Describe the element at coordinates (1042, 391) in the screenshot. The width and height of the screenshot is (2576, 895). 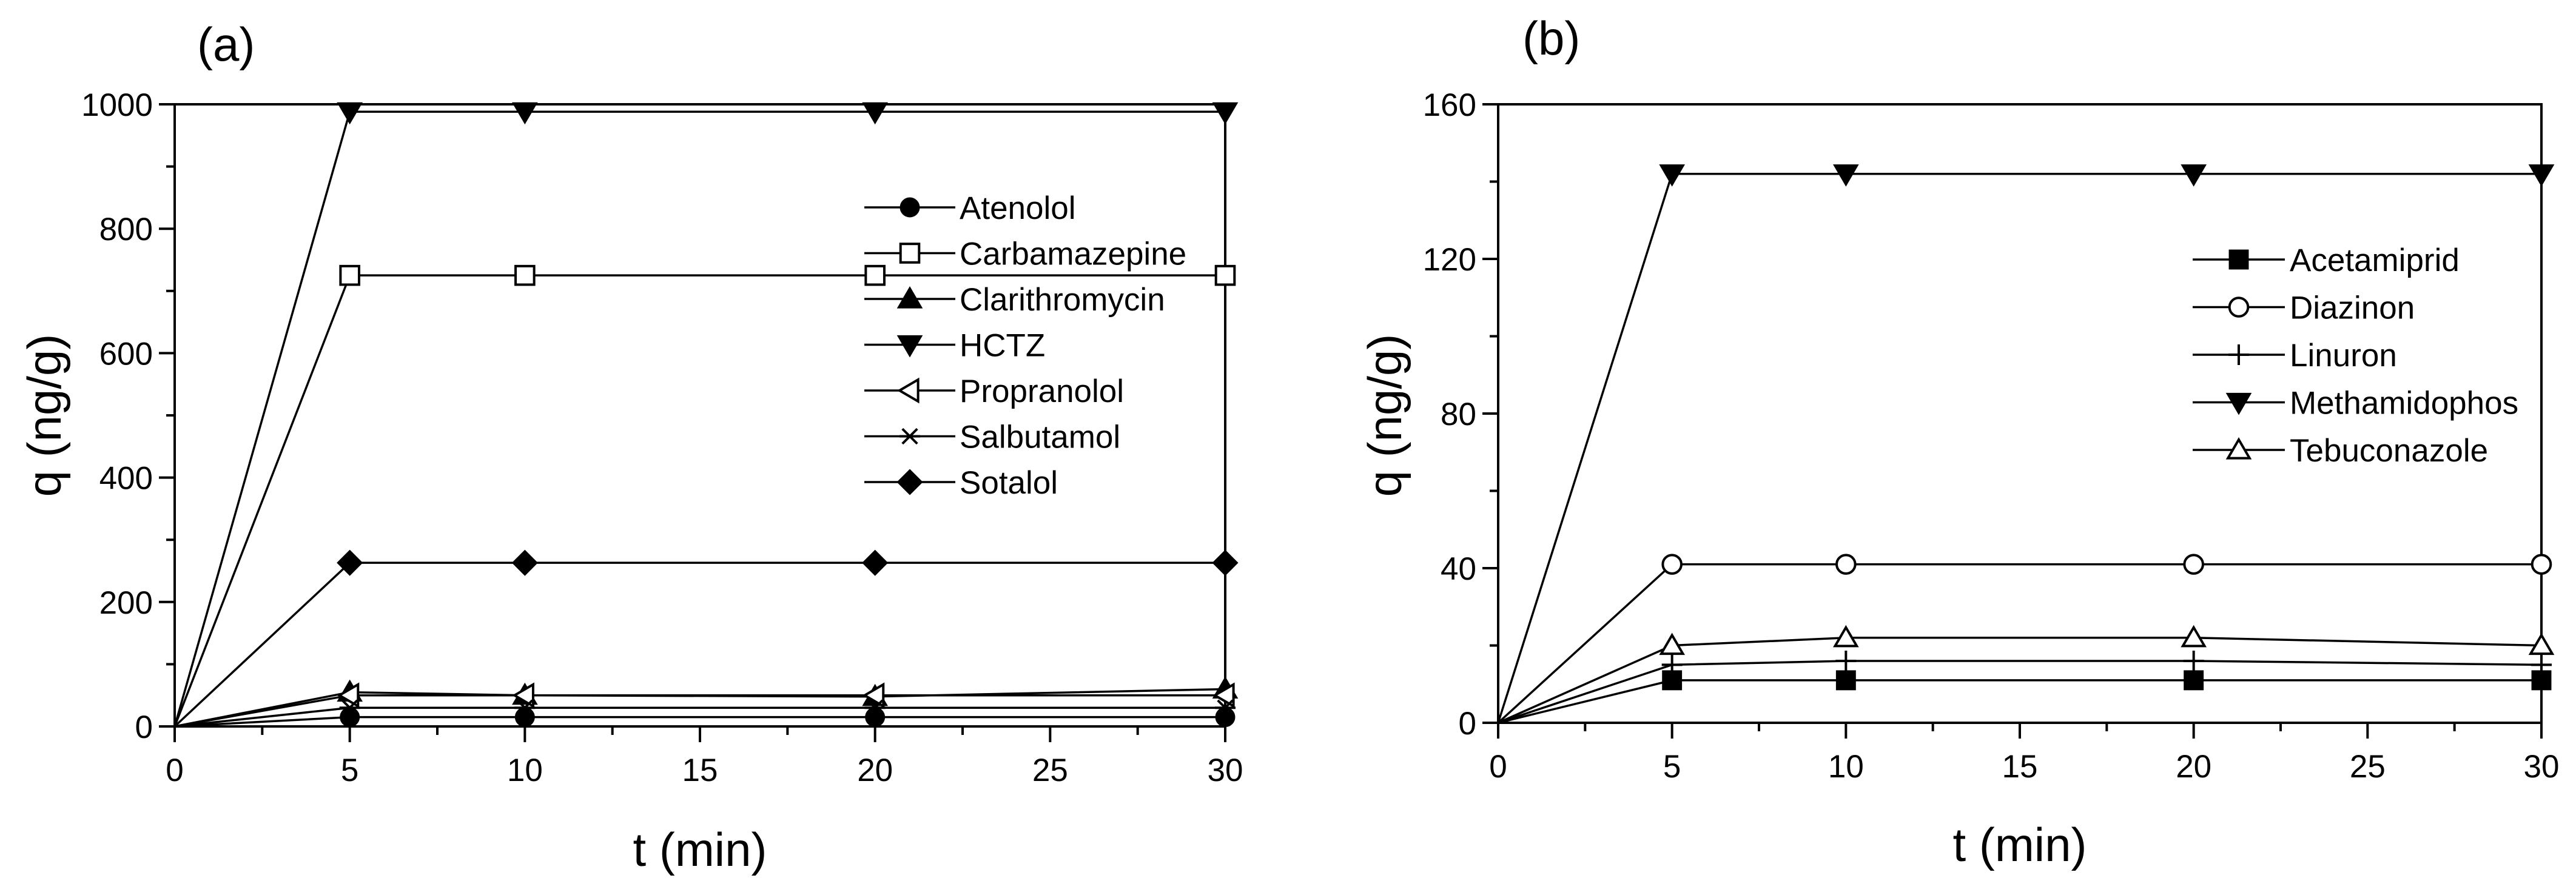
I see `legend-label: Propranolol` at that location.